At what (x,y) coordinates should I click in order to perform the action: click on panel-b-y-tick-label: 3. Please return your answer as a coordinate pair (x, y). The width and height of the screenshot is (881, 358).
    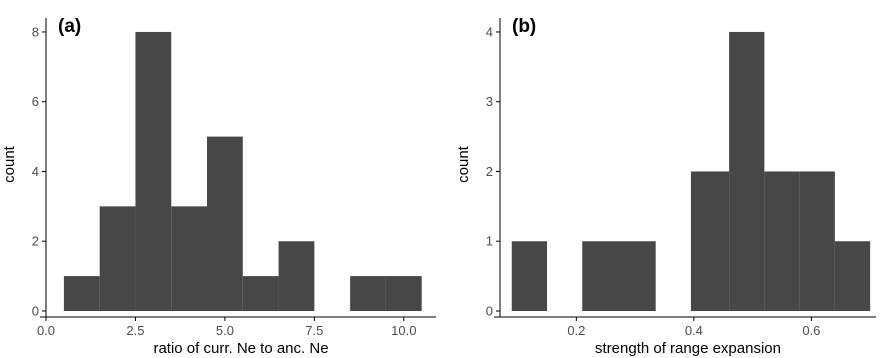
    Looking at the image, I should click on (489, 101).